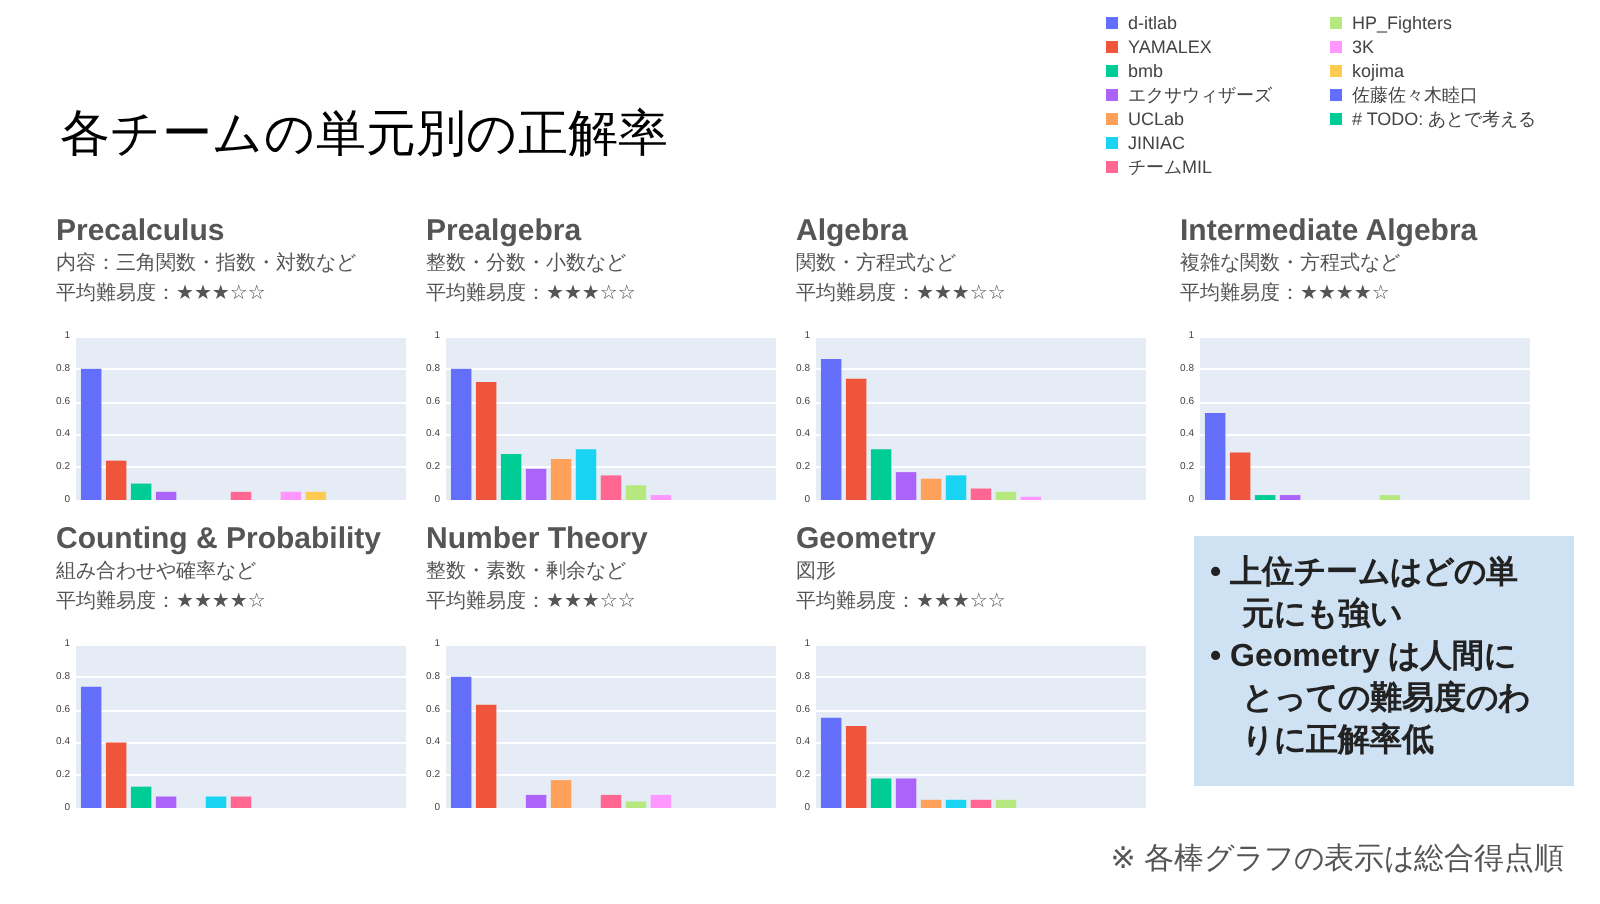  Describe the element at coordinates (1201, 95) in the screenshot. I see `legend-label: エクサウィザーズ` at that location.